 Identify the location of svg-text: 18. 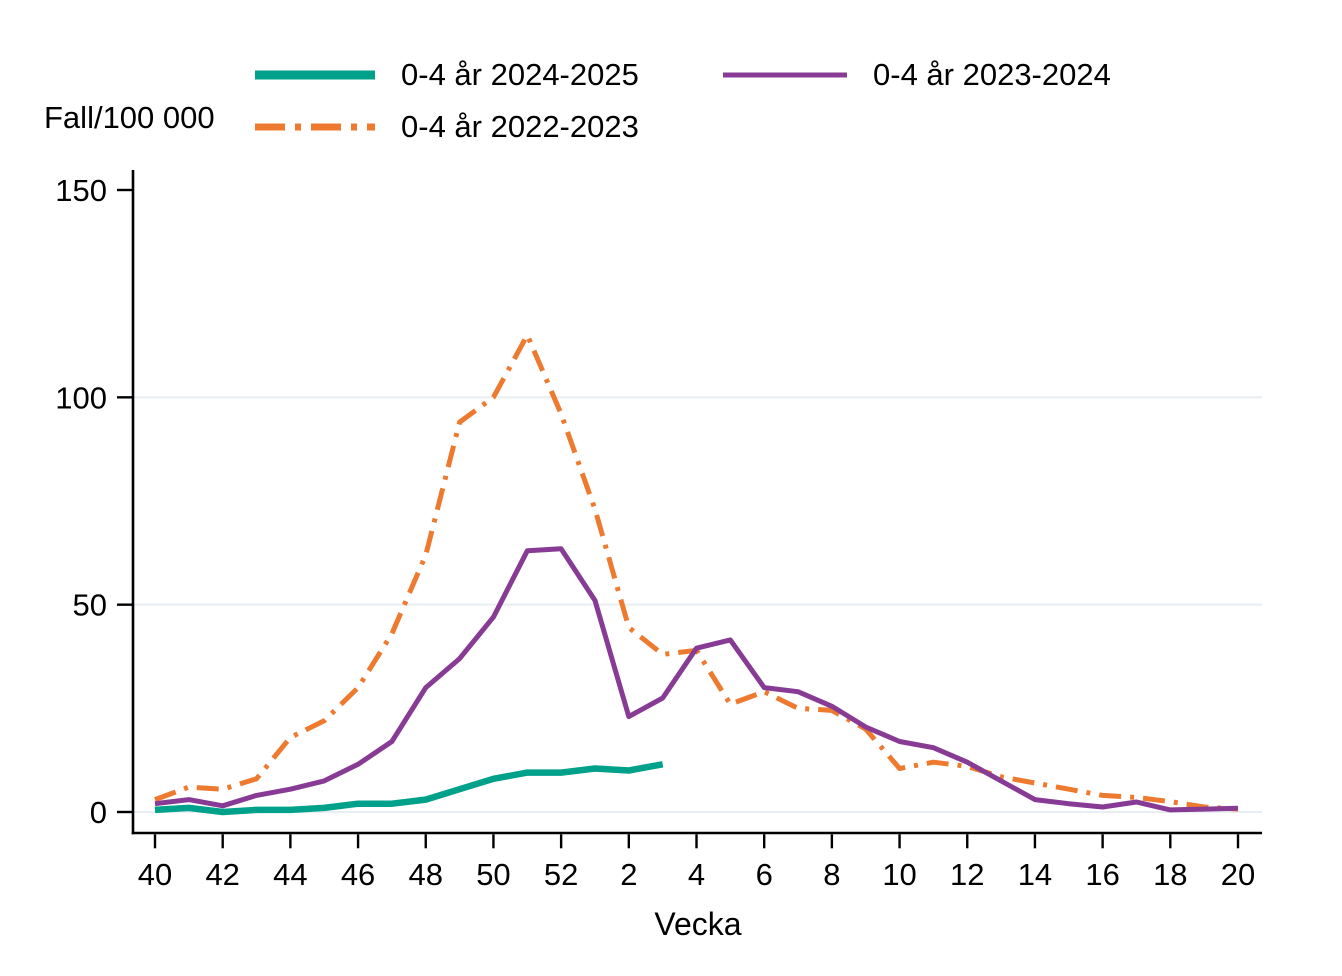
(1170, 874).